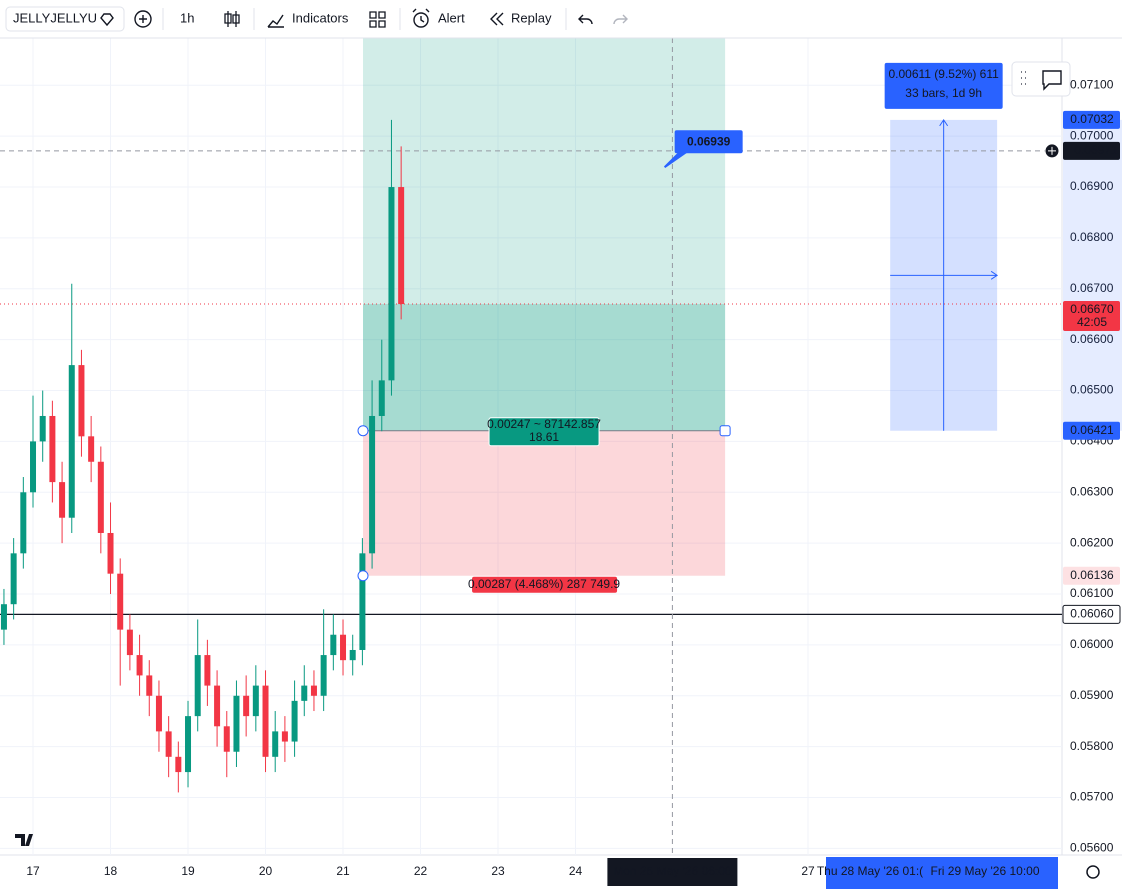 Image resolution: width=1122 pixels, height=892 pixels. What do you see at coordinates (1092, 322) in the screenshot?
I see `price-axis-label-countdown: 42:05` at bounding box center [1092, 322].